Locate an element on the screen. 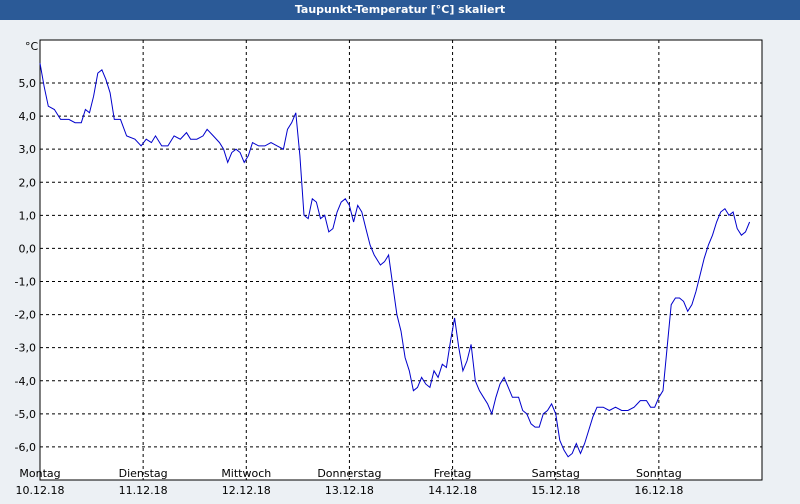 Image resolution: width=800 pixels, height=504 pixels. y-tick-label: 5,0 is located at coordinates (28, 83).